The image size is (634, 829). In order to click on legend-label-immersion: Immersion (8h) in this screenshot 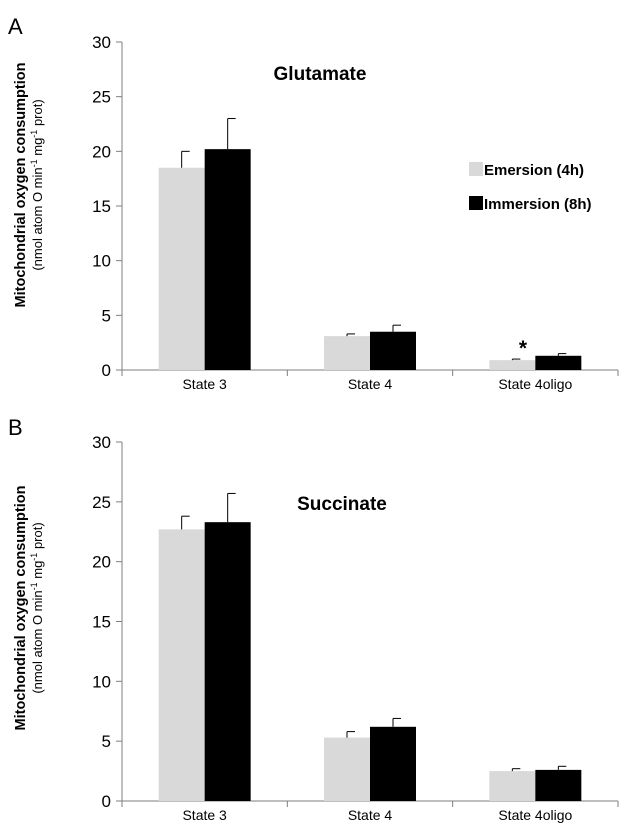, I will do `click(538, 204)`.